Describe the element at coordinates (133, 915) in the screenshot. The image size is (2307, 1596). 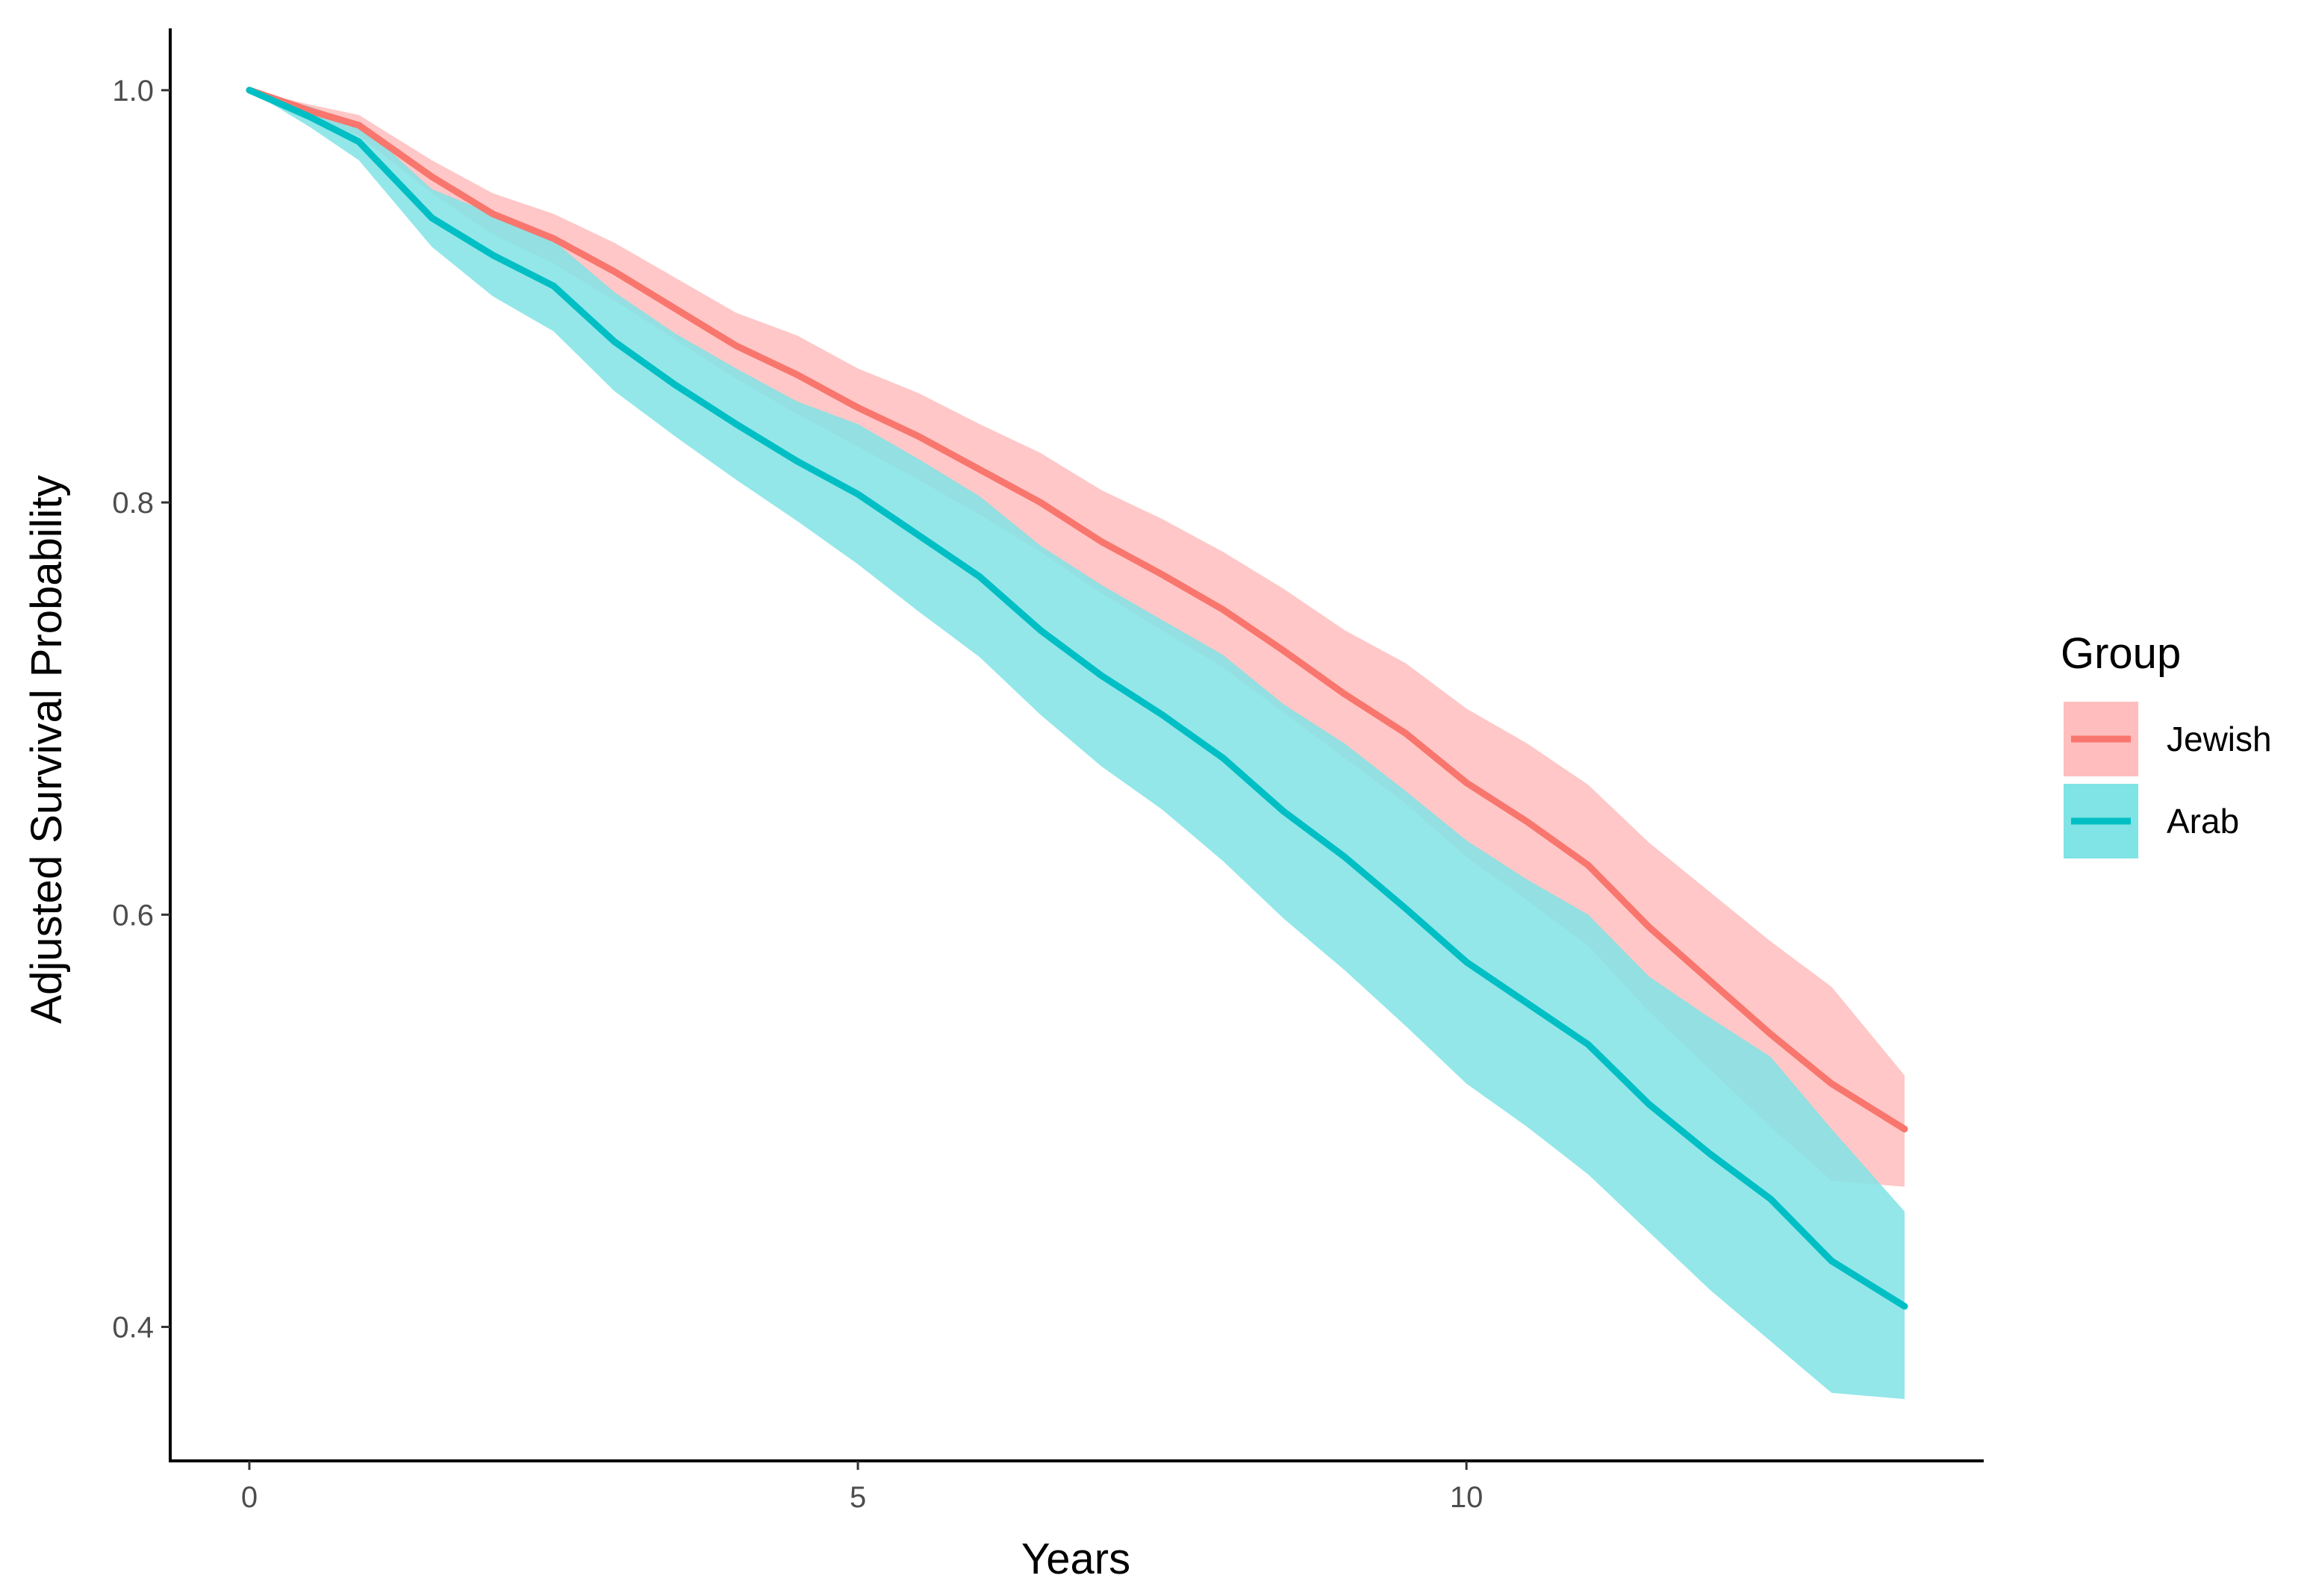
I see `y-tick-label: 0.6` at that location.